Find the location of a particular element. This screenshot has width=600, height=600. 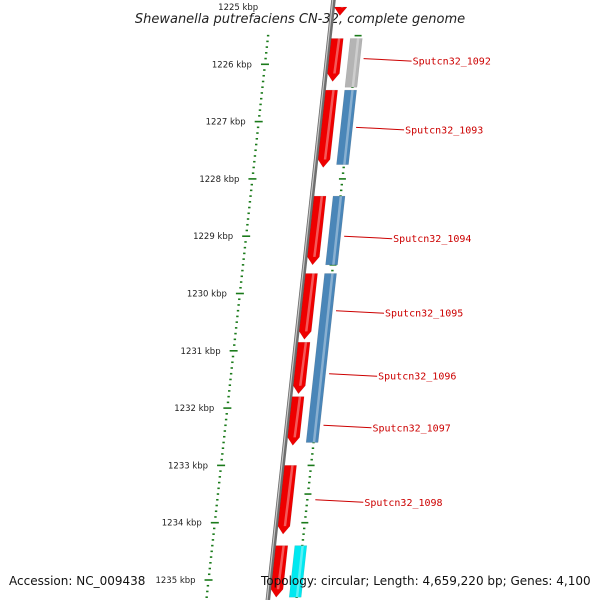

sequence-backbone is located at coordinates (300, 300).